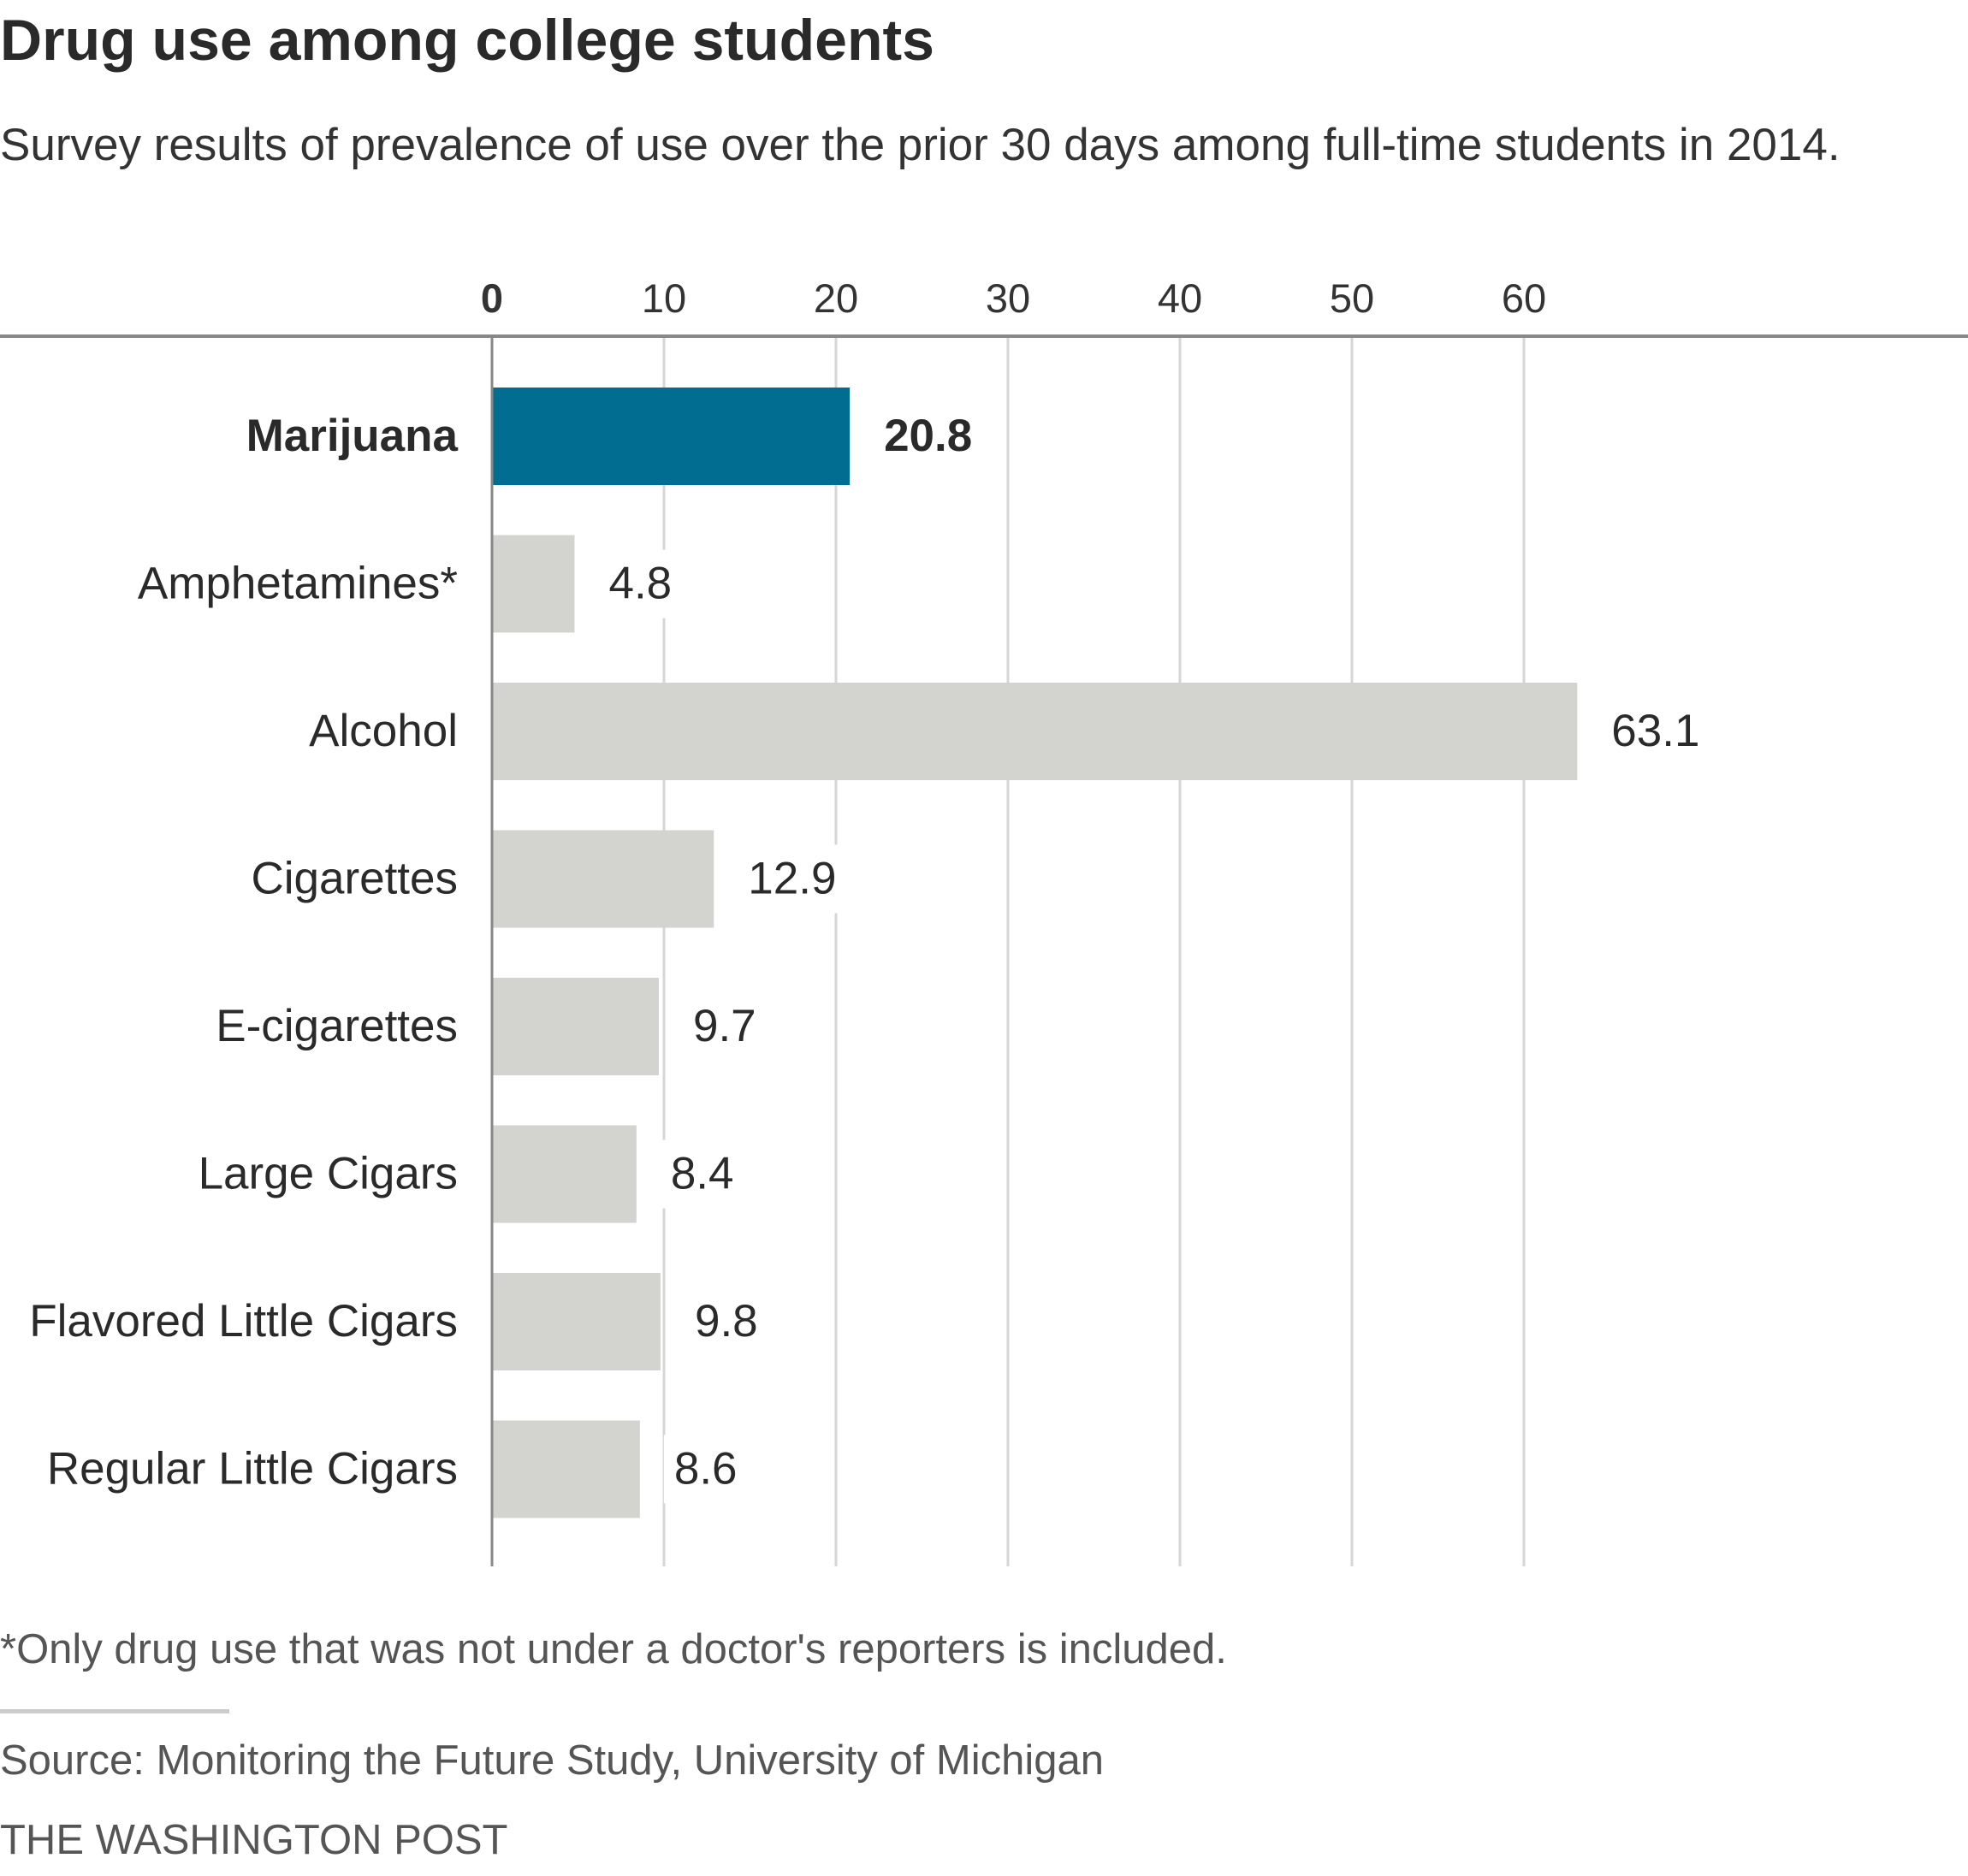 The image size is (1968, 1876). What do you see at coordinates (1524, 298) in the screenshot?
I see `x-tick-label: 60` at bounding box center [1524, 298].